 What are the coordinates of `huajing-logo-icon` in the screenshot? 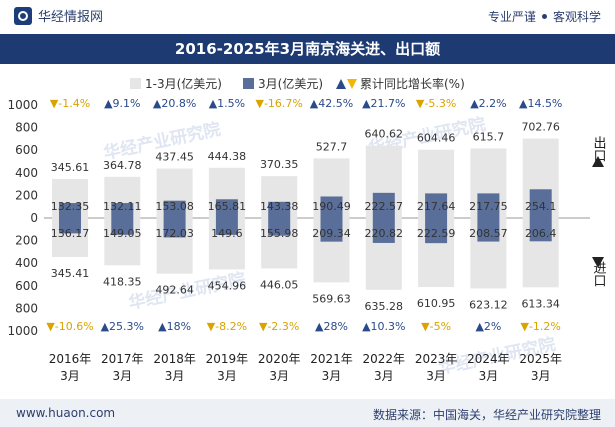 It's located at (23, 15).